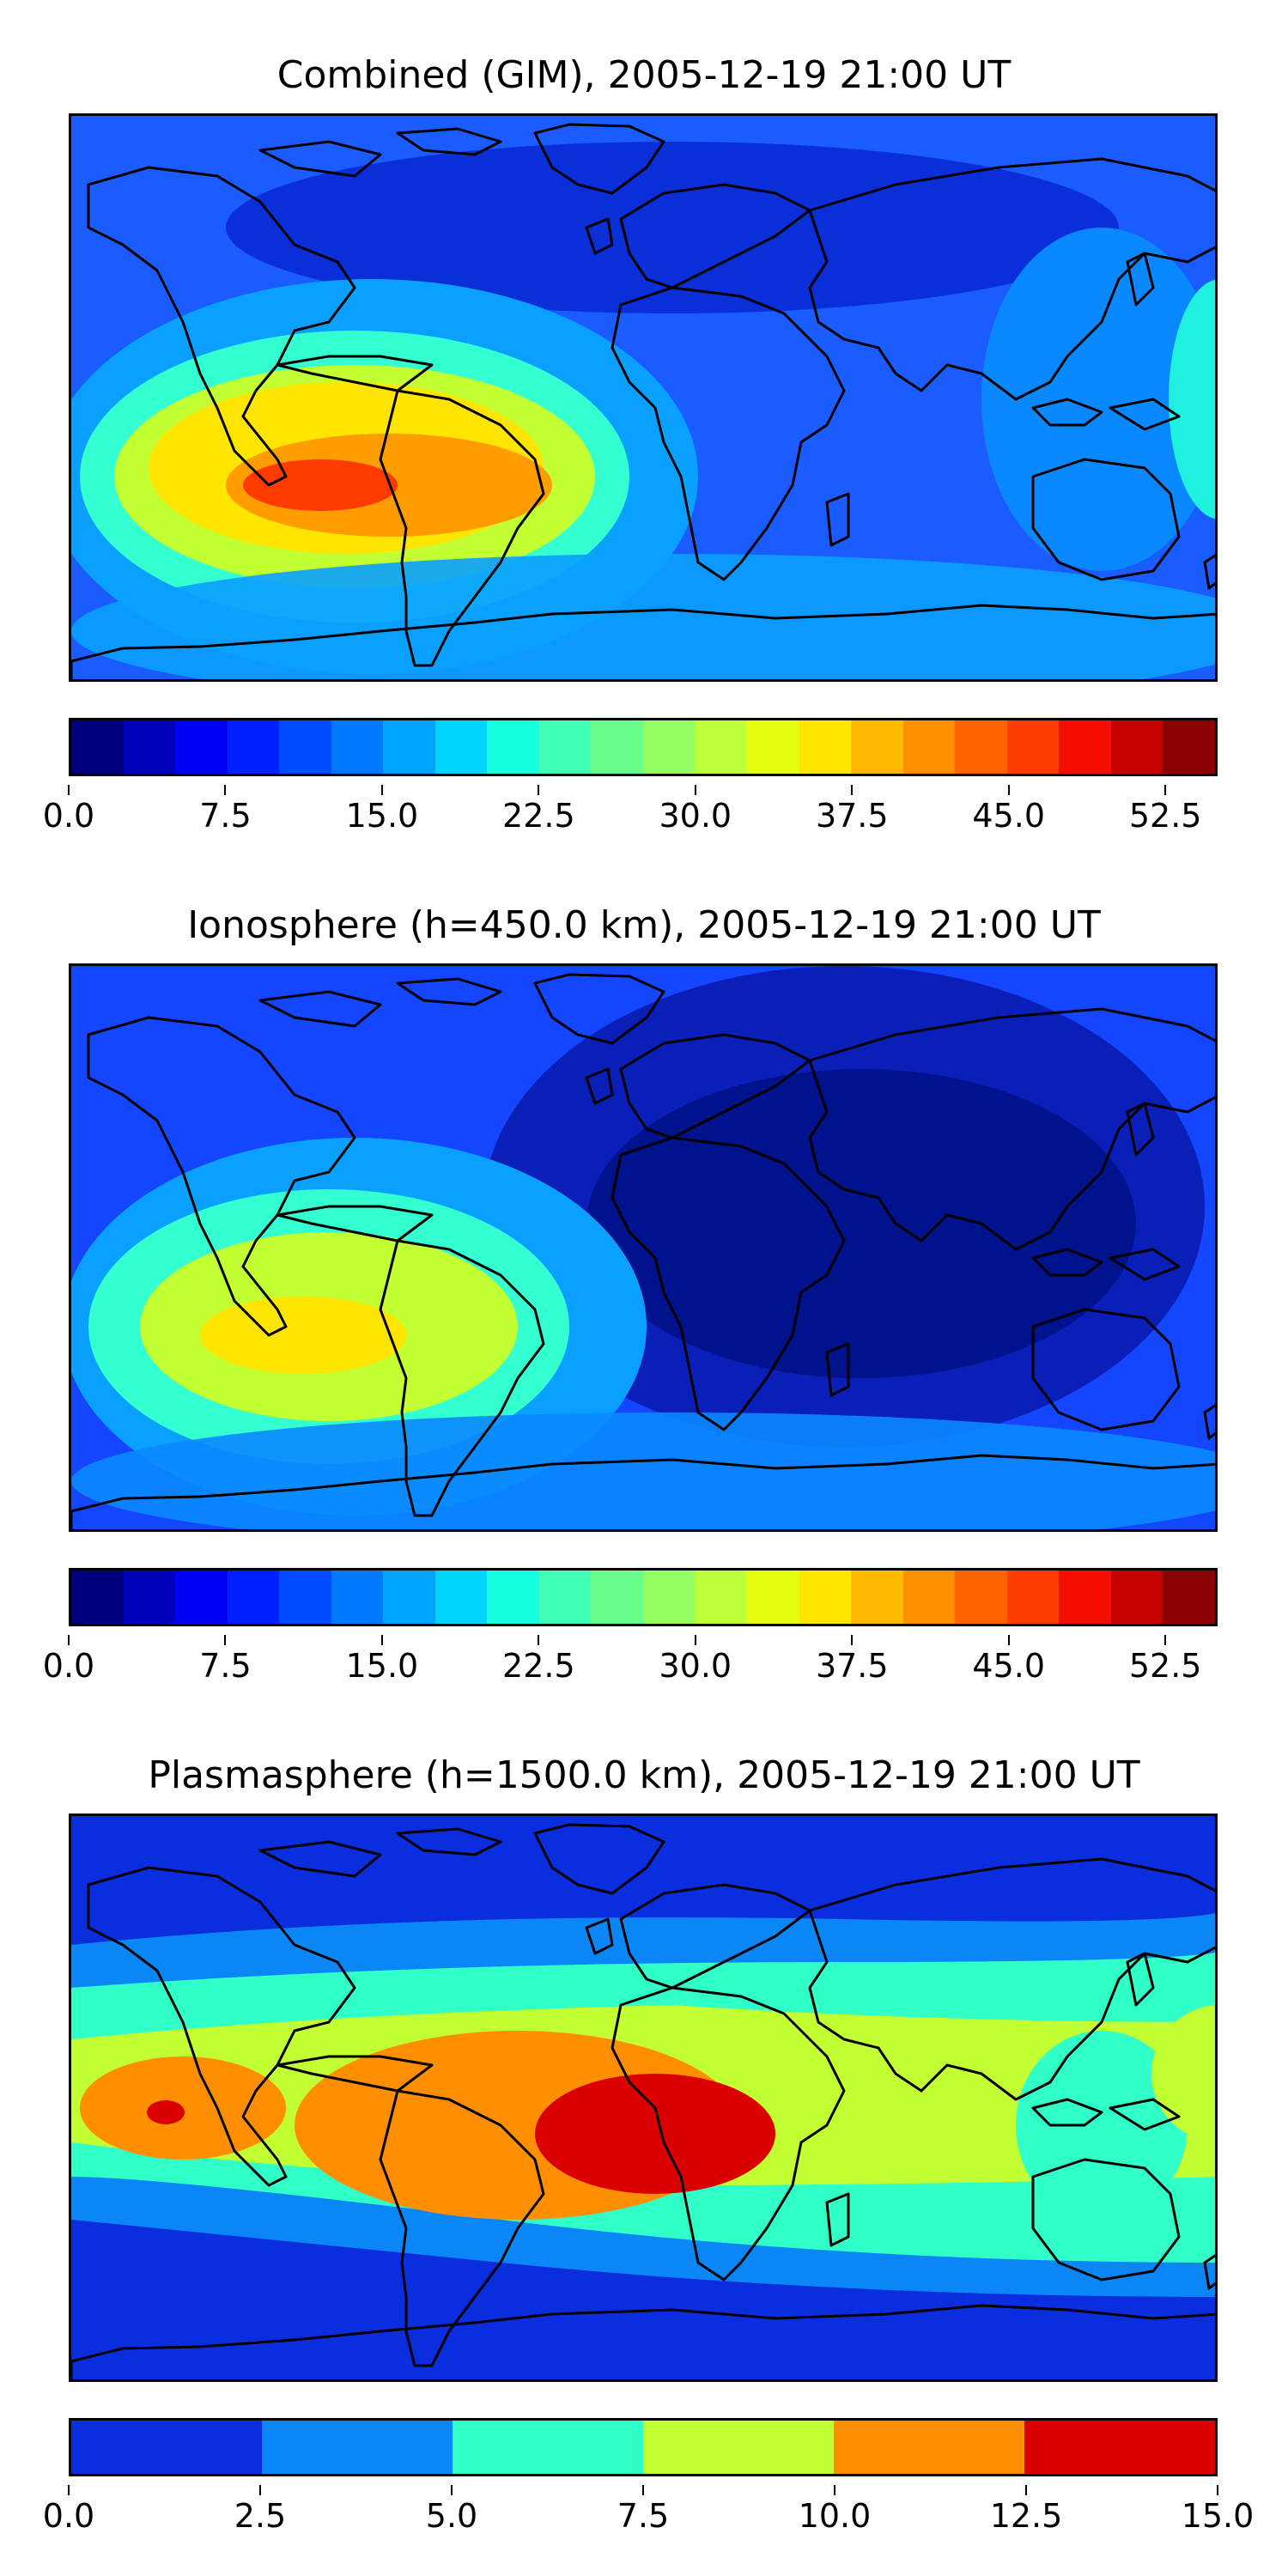 This screenshot has width=1288, height=2576. I want to click on colorbar-ticks-combined: 0.0 7.5 15.0 22.5 30.0 37.5 45.0 52.5, so click(630, 812).